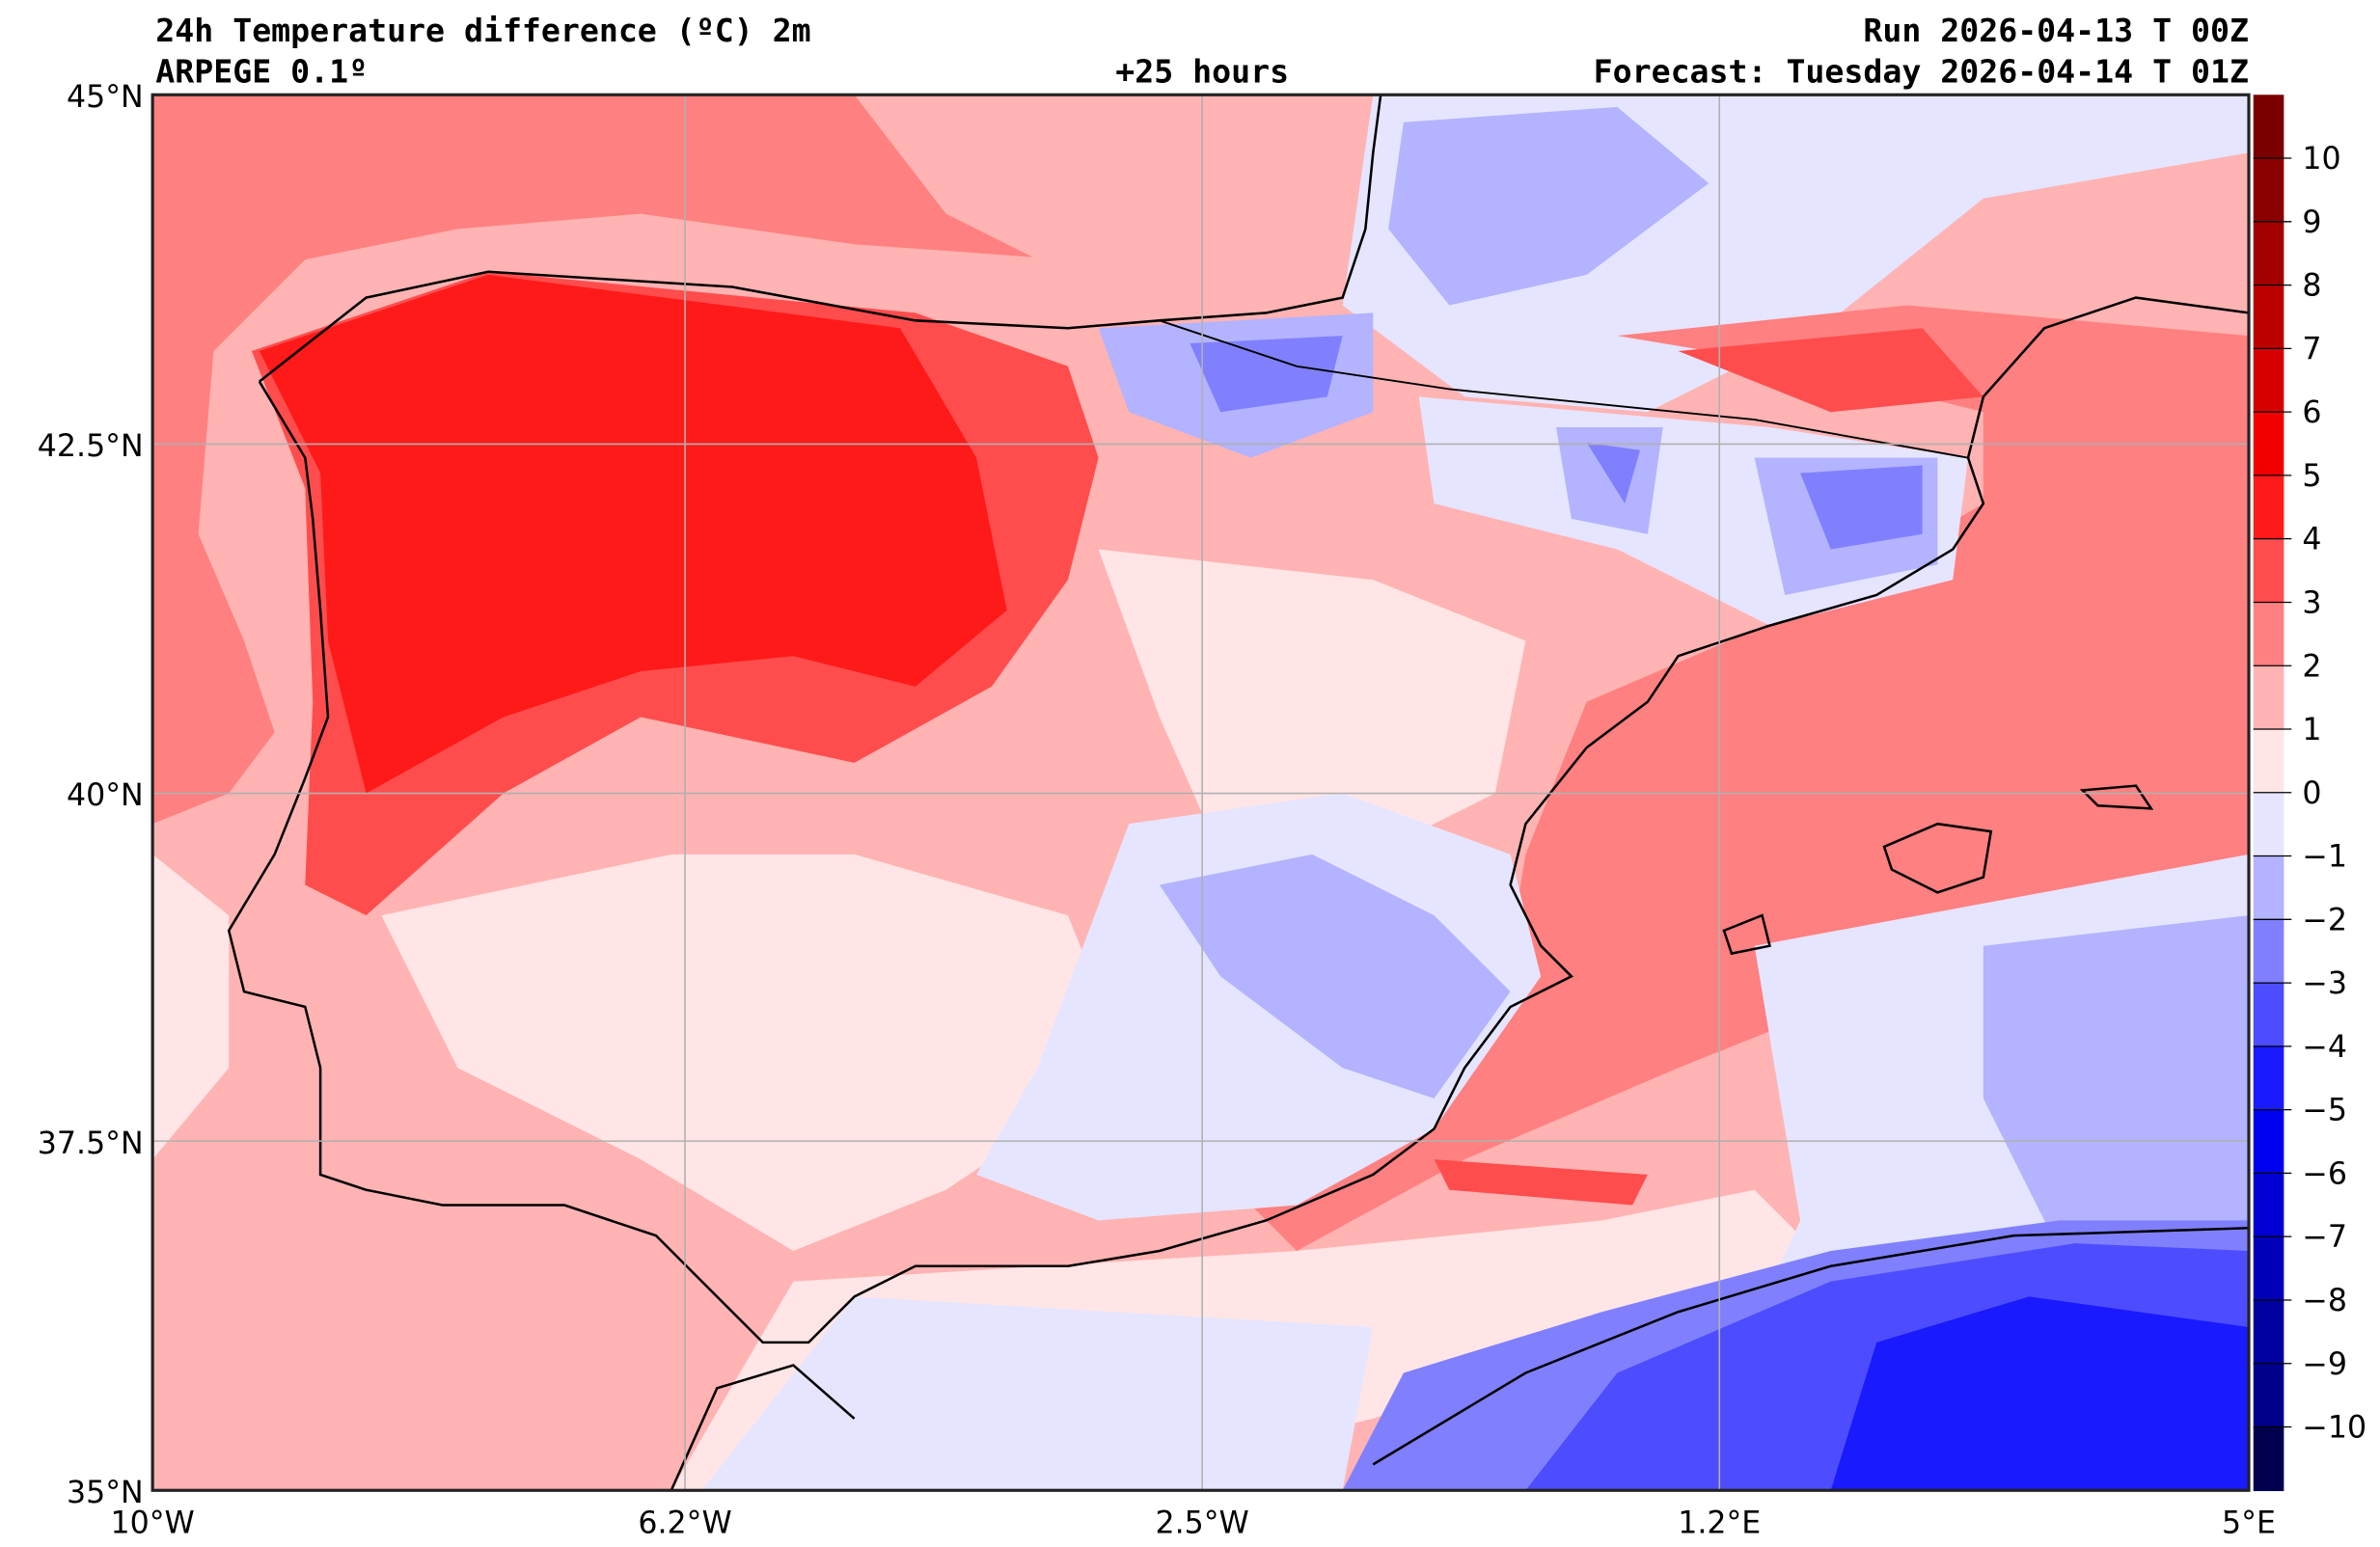  I want to click on lat-tick-label: 40°N, so click(106, 795).